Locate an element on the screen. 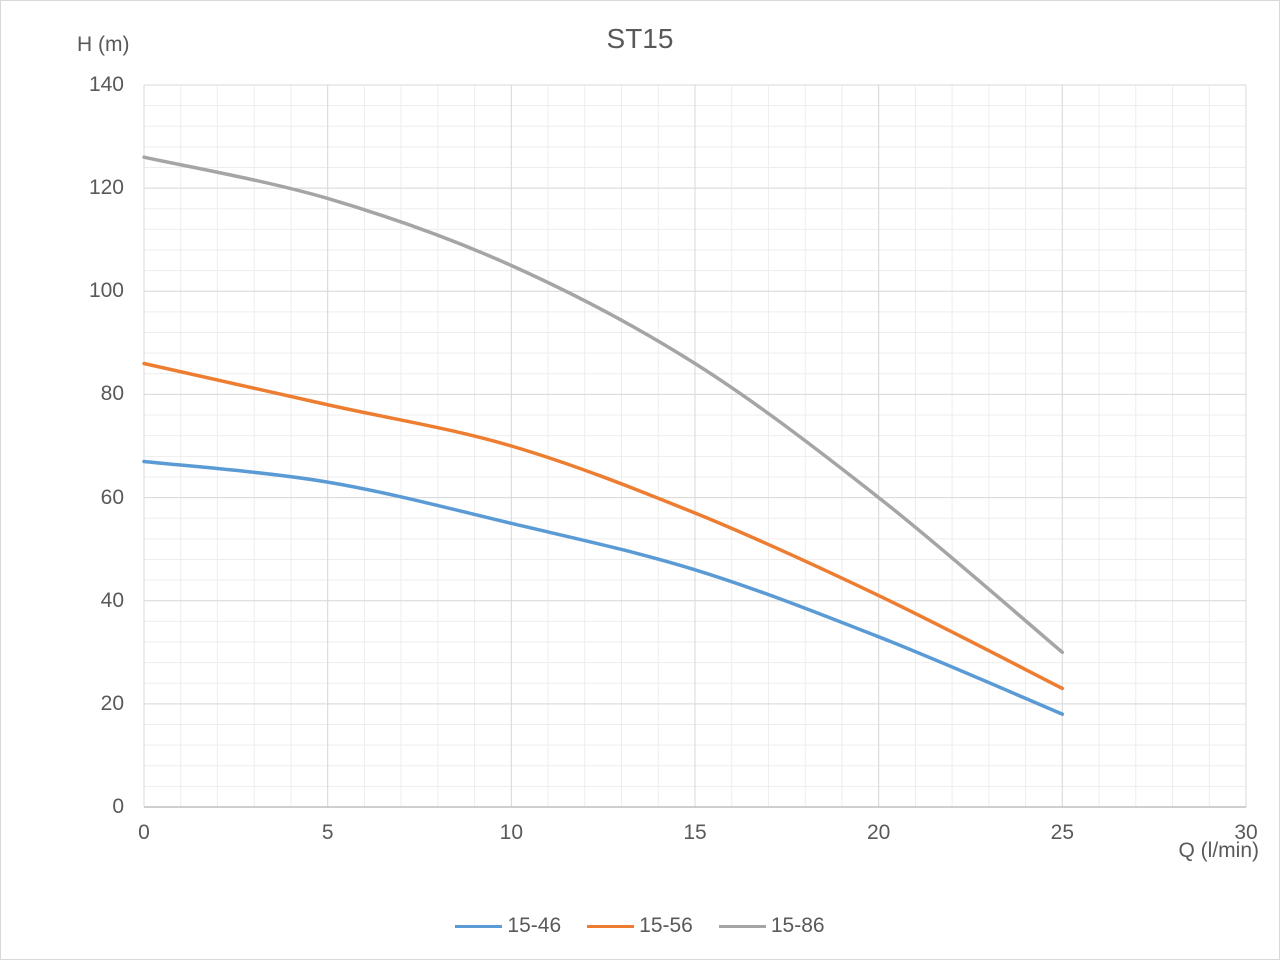  legend-item-15-56: 15-56 is located at coordinates (640, 926).